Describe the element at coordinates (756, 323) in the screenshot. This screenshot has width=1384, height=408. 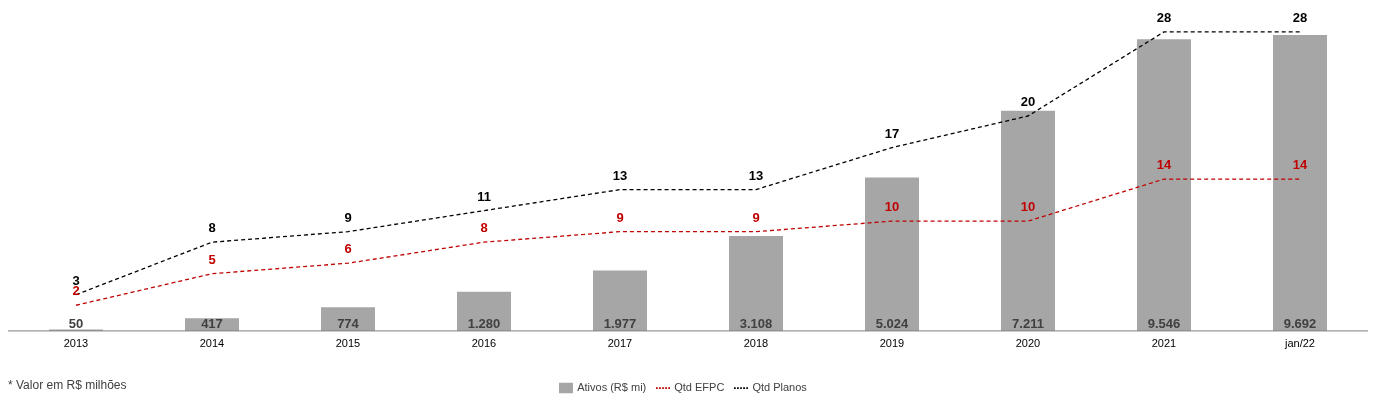
I see `data-label: 3.108` at that location.